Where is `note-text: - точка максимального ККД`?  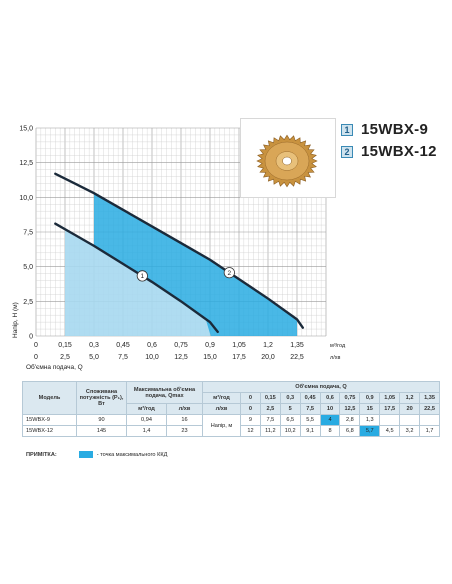
note-text: - точка максимального ККД is located at coordinates (132, 454).